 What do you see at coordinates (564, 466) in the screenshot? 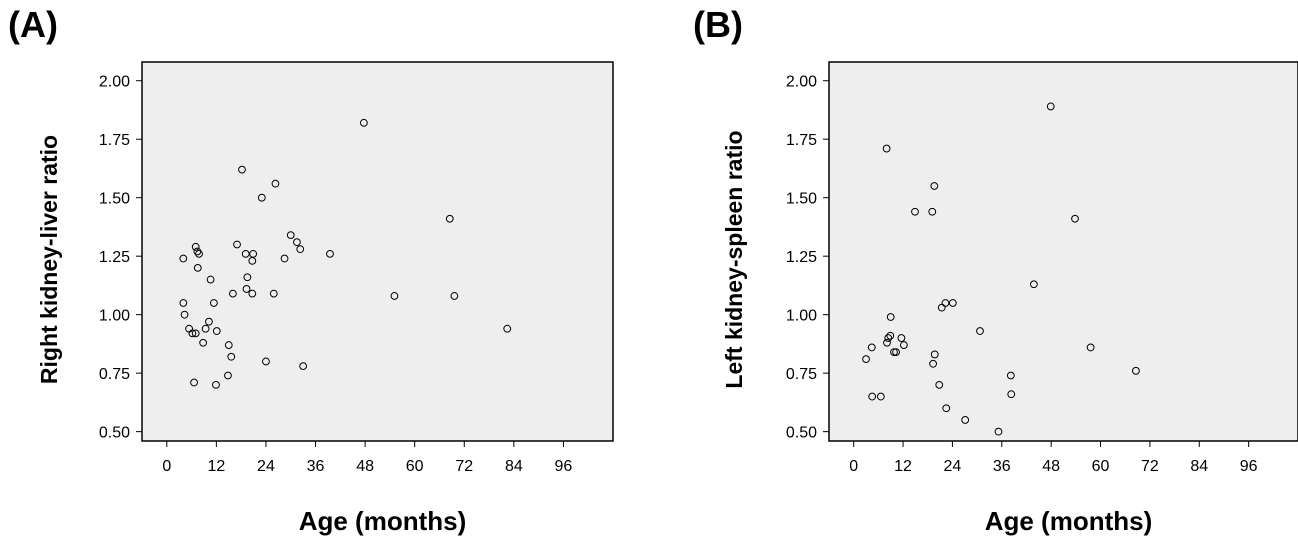
I see `charta-x-tick-label: 96` at bounding box center [564, 466].